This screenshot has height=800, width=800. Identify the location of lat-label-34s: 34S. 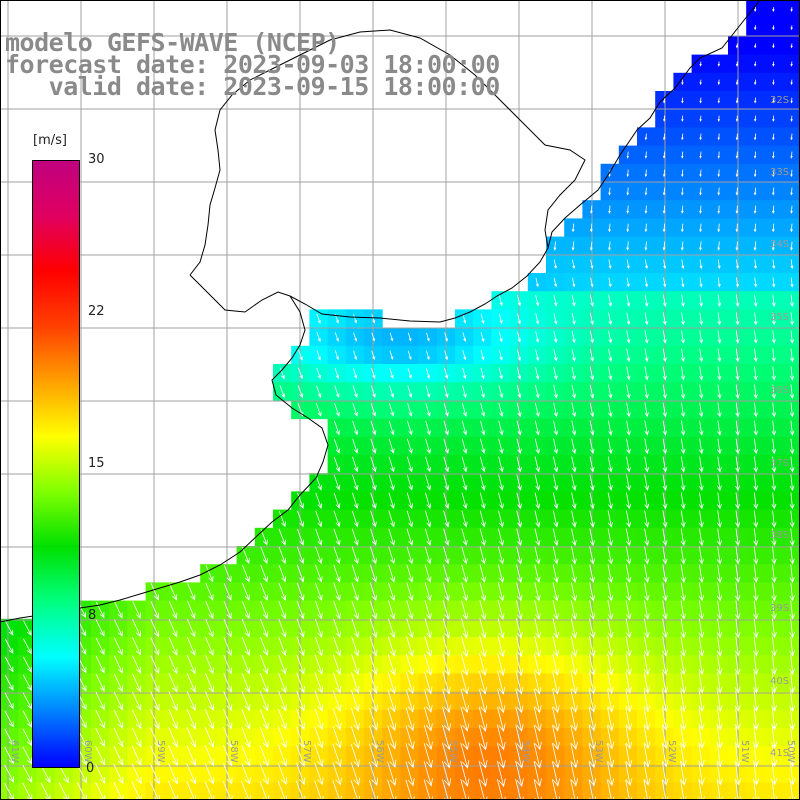
(780, 244).